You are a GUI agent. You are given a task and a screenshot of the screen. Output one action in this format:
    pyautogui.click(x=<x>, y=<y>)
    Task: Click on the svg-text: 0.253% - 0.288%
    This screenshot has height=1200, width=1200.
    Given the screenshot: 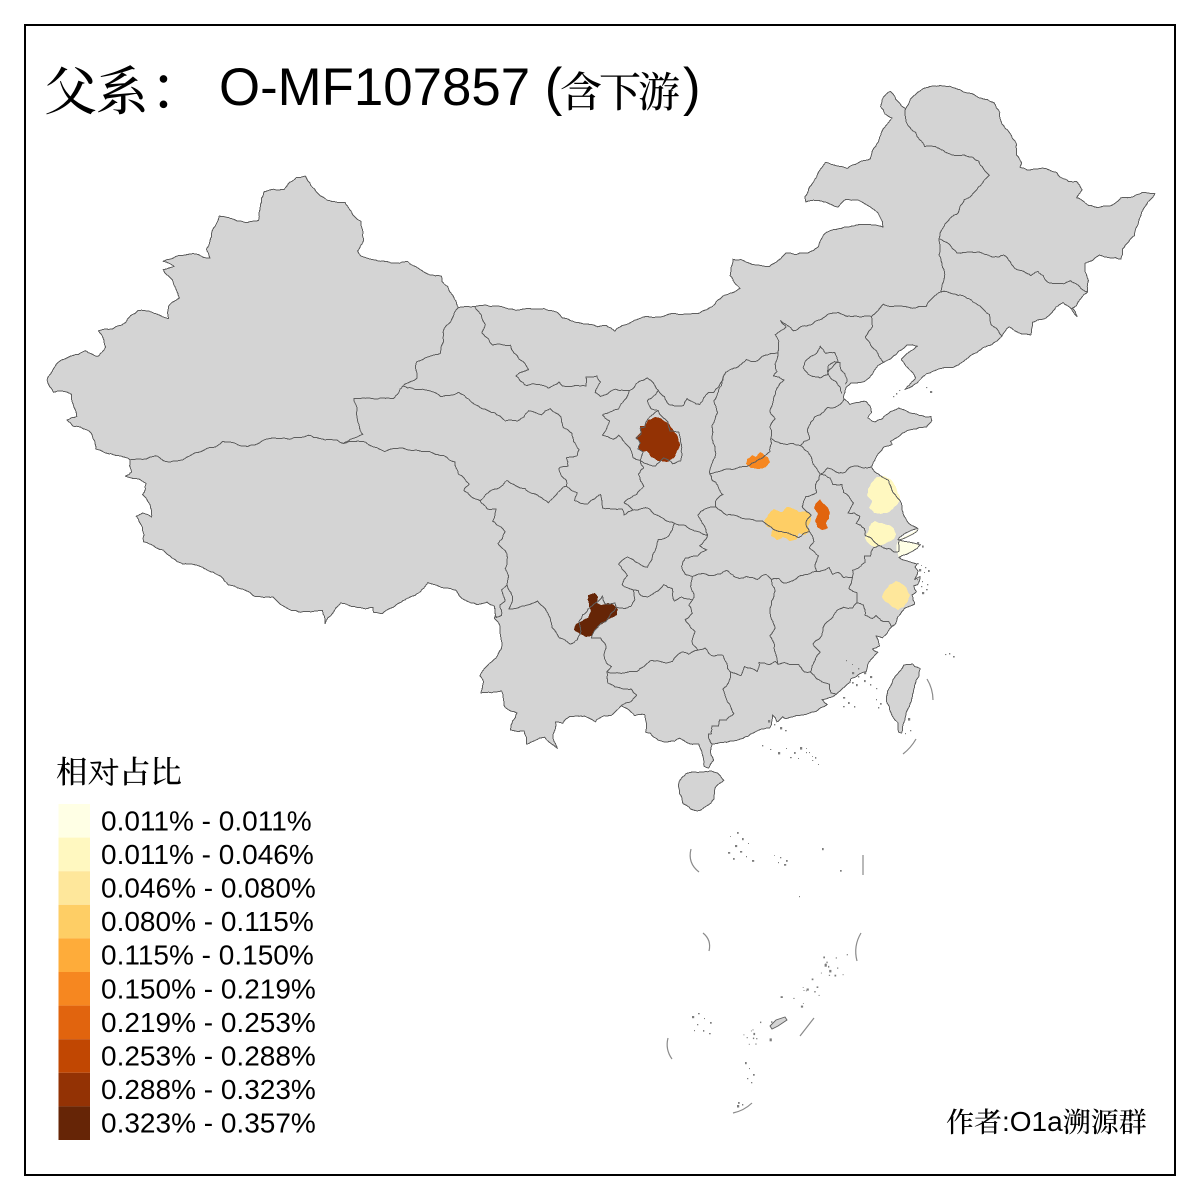 What is the action you would take?
    pyautogui.click(x=208, y=1056)
    